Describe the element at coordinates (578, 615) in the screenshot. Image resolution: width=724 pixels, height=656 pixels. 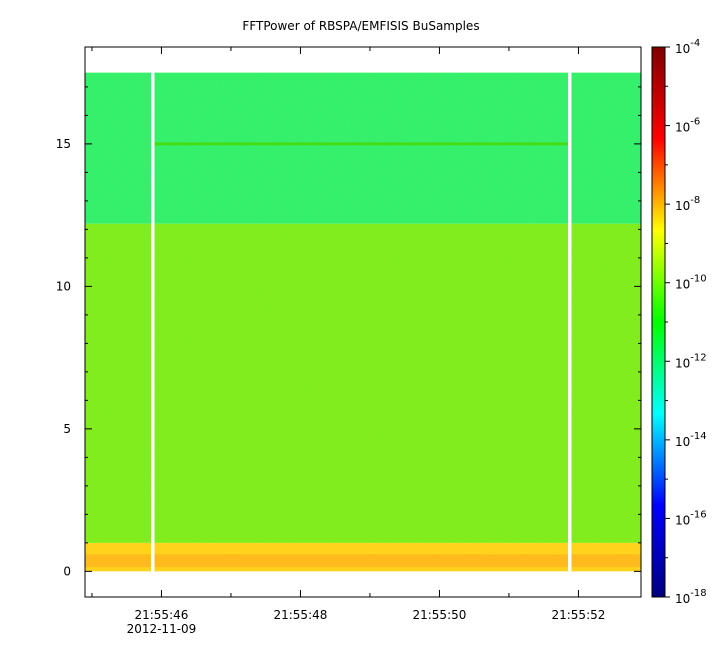
I see `x-tick-label: 21:55:52` at that location.